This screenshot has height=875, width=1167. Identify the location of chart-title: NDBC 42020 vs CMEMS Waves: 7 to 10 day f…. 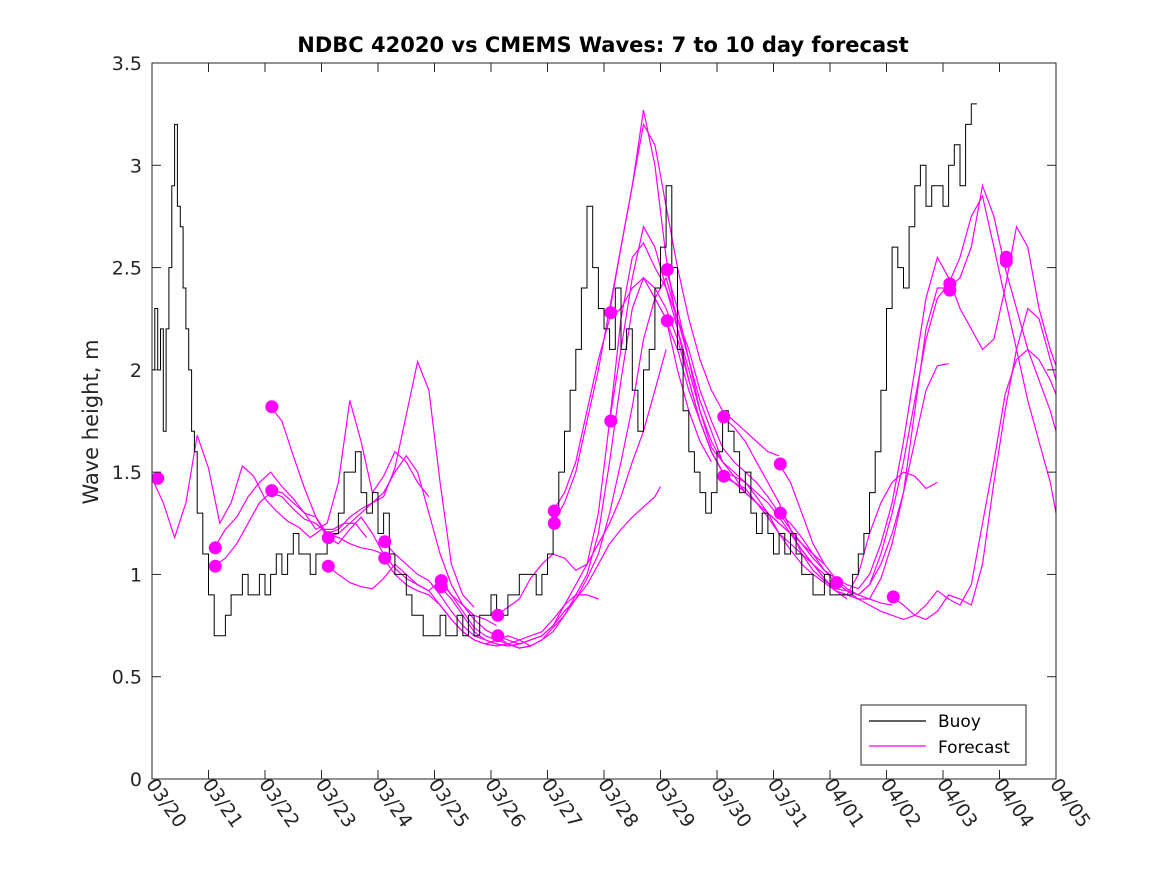
(602, 45).